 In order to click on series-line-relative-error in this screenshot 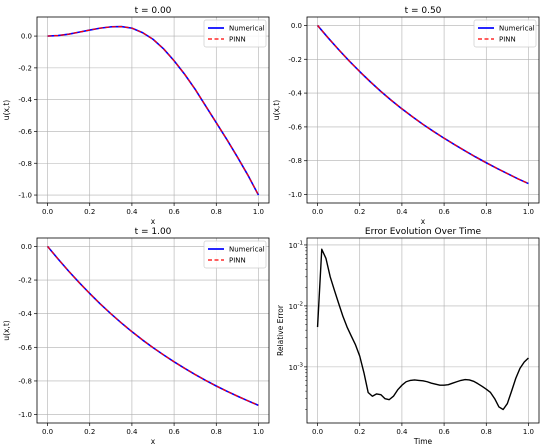, I will do `click(422, 329)`.